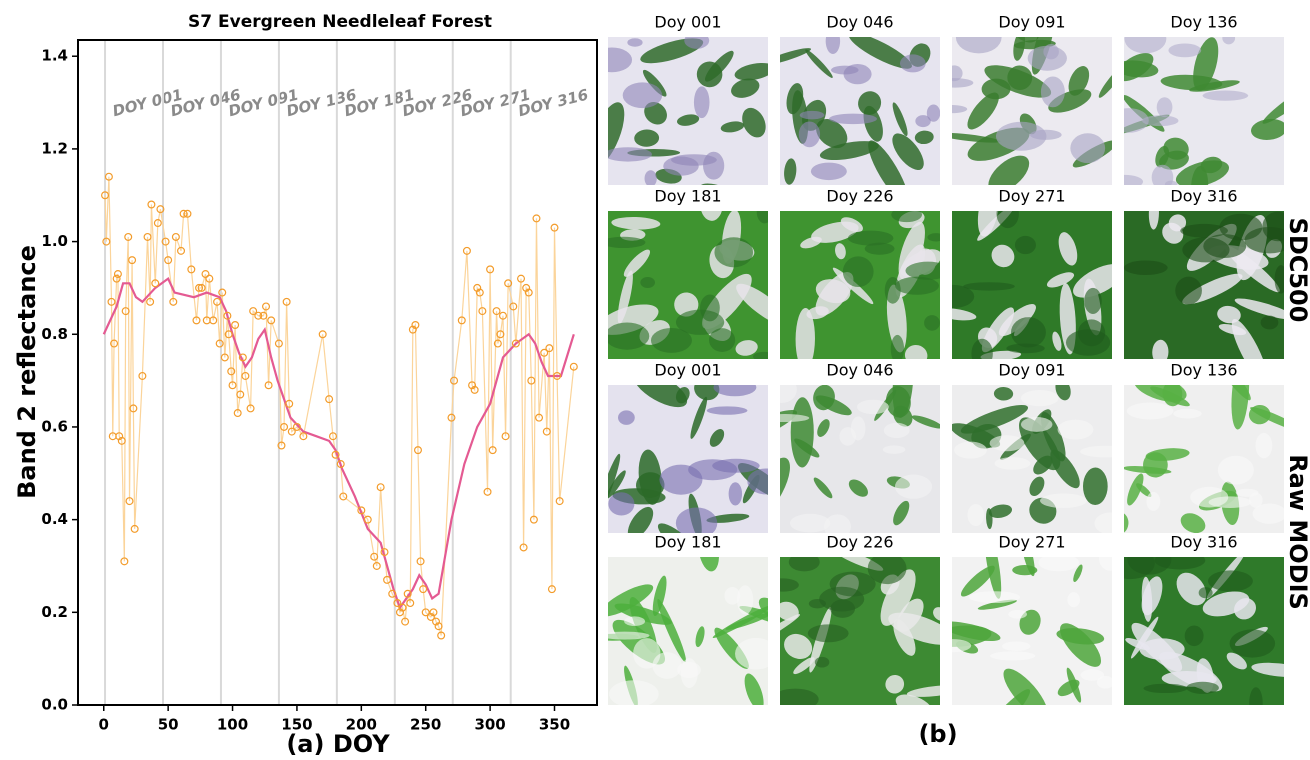  I want to click on y-tick-label: 0.4, so click(54, 519).